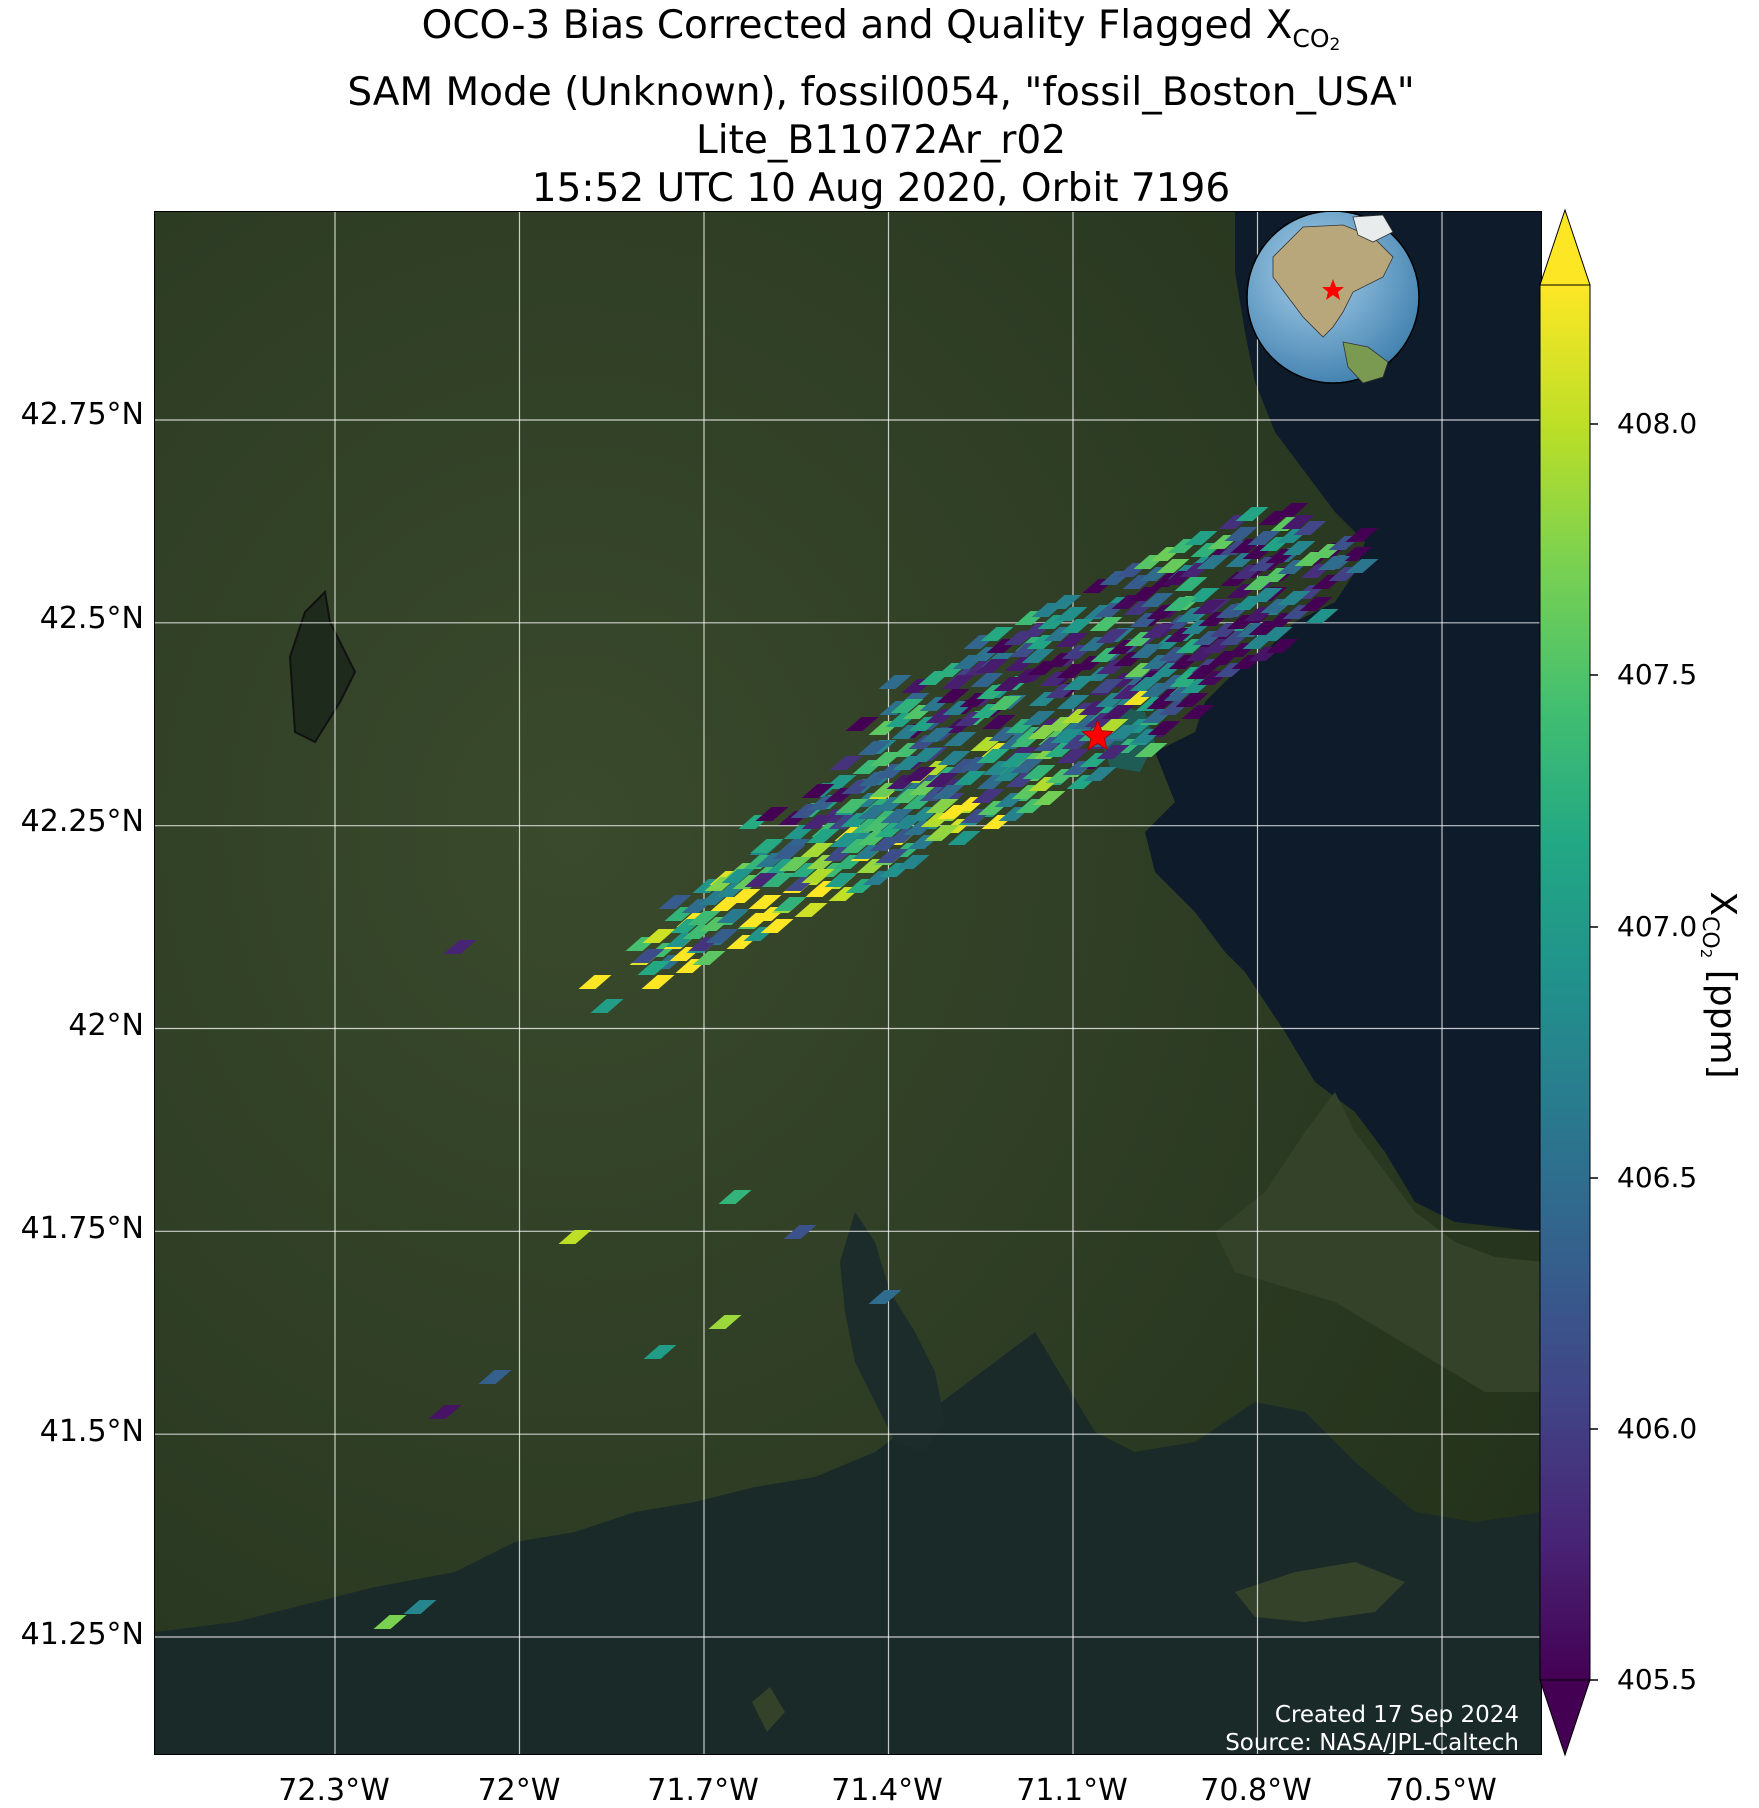  I want to click on narragansett-bay, so click(892, 1332).